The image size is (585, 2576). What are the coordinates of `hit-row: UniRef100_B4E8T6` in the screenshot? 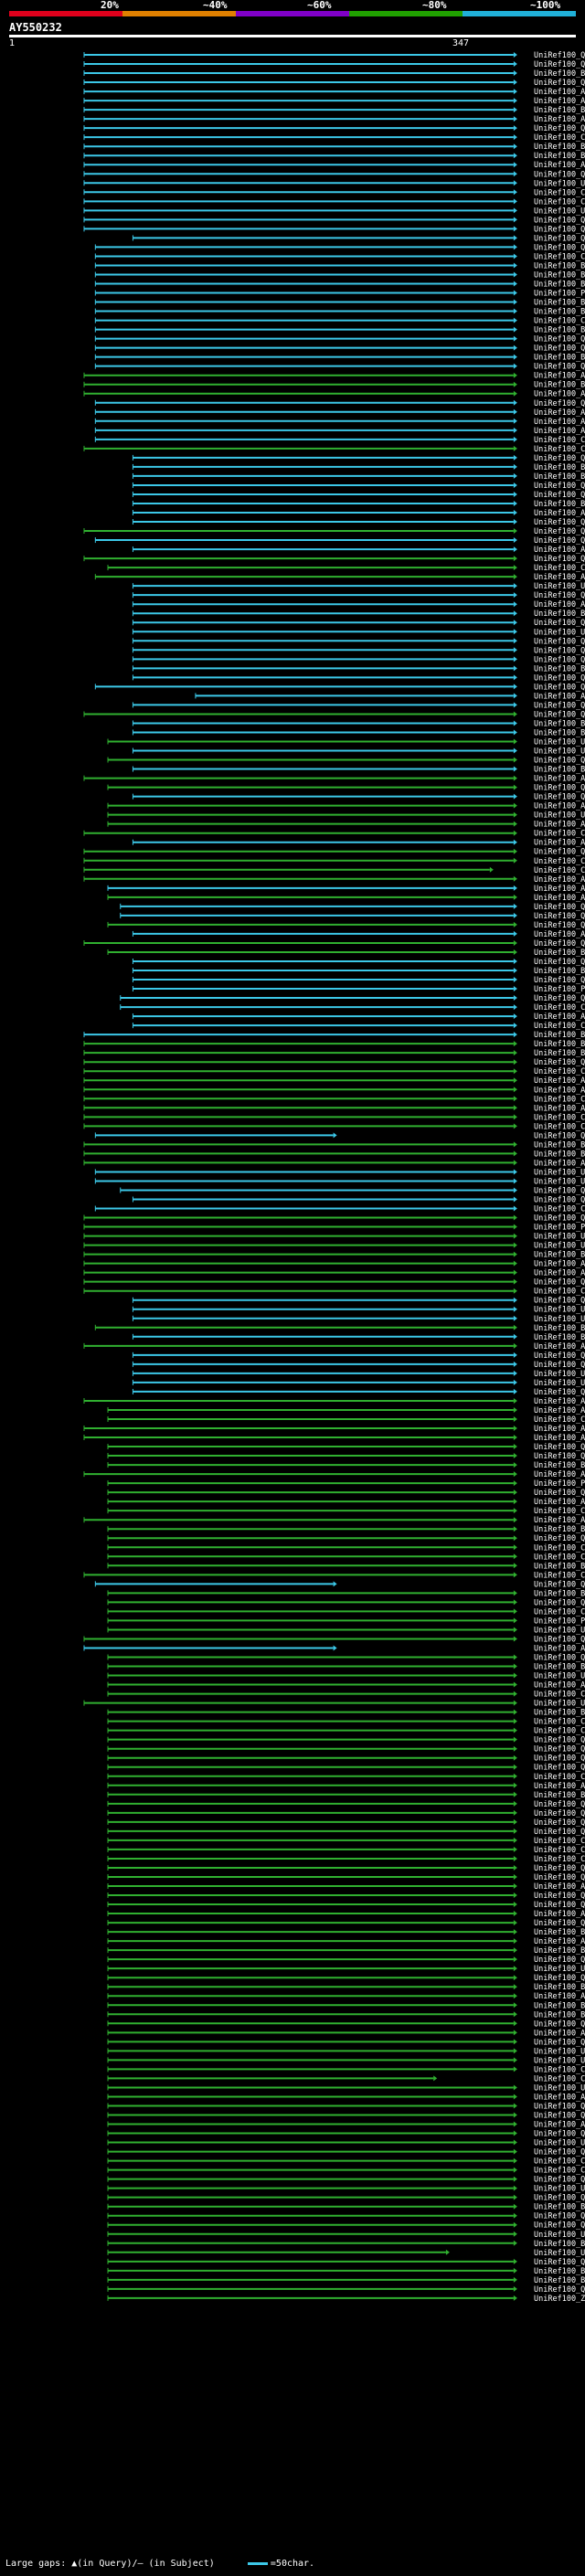 It's located at (346, 2271).